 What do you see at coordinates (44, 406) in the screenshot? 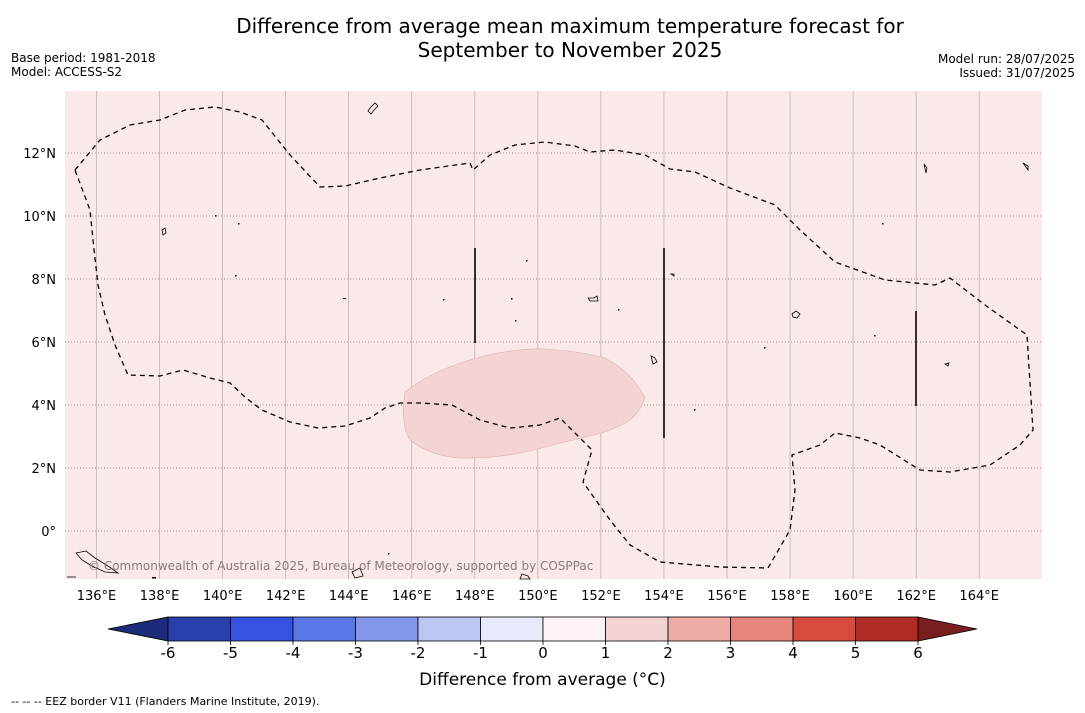
I see `lat-tick-label: 4°N` at bounding box center [44, 406].